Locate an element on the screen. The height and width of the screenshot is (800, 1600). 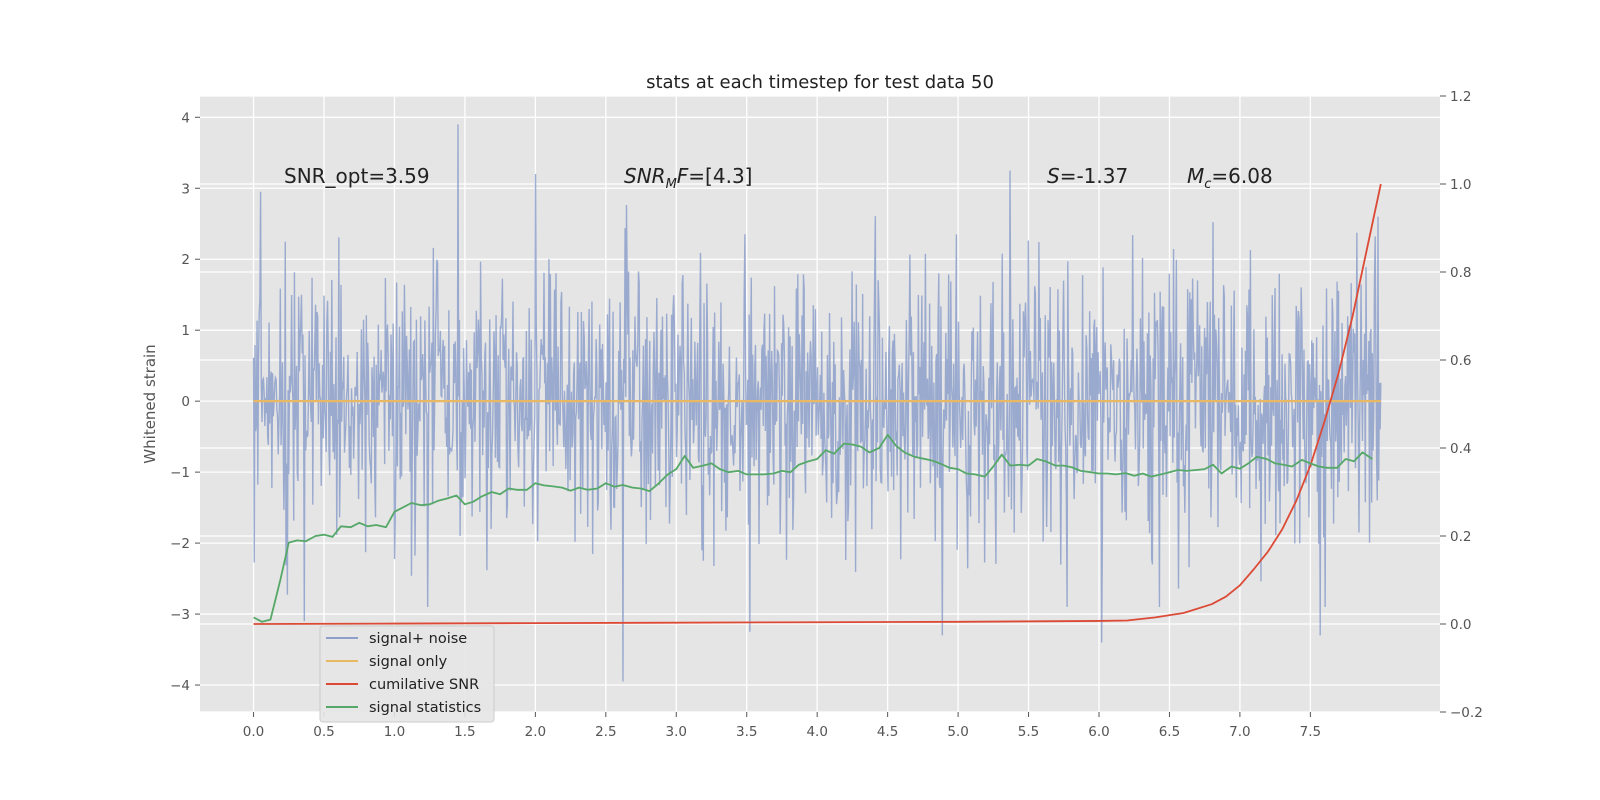
x-tick-label: 1.5 is located at coordinates (464, 732).